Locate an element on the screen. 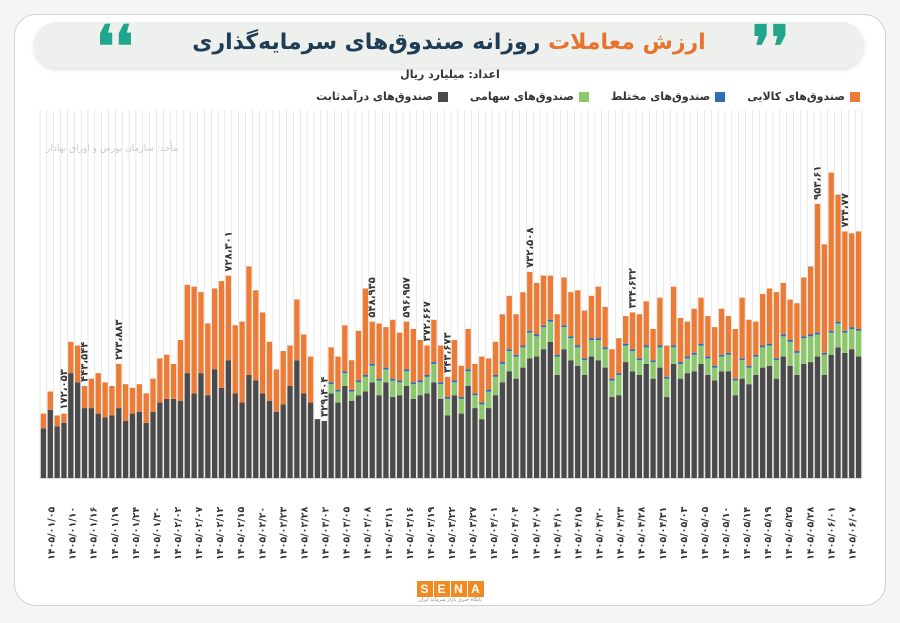 The image size is (900, 623). x-tick-label: ۱۴۰۵/۰۲/۰۲ is located at coordinates (178, 533).